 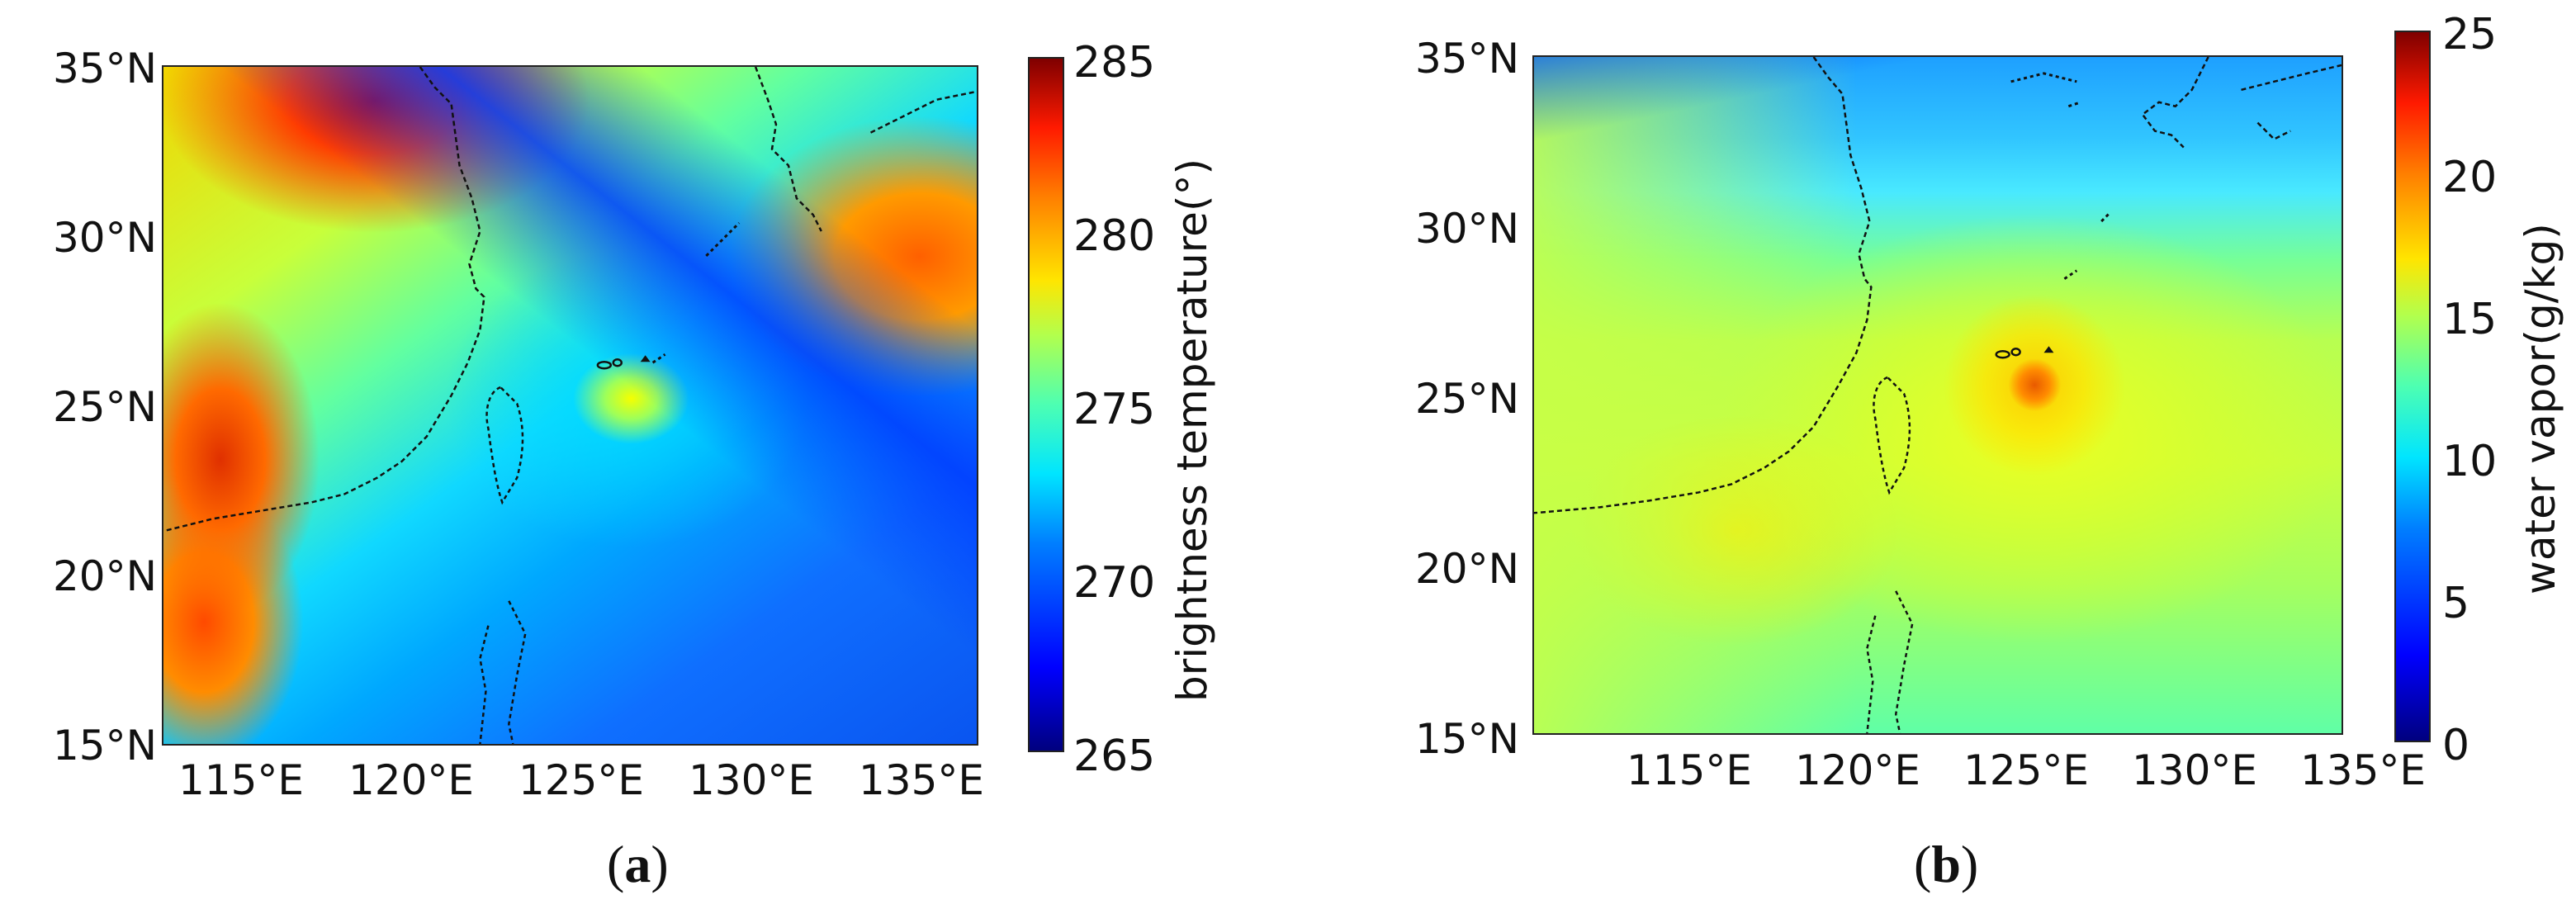 I want to click on caption-letter-a: a, so click(x=637, y=864).